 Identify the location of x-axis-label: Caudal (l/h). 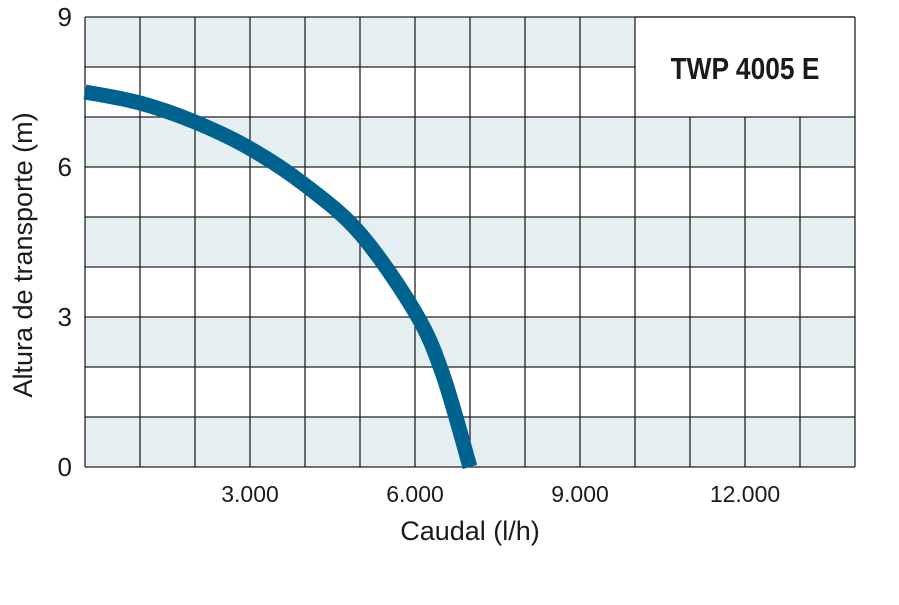
(470, 531).